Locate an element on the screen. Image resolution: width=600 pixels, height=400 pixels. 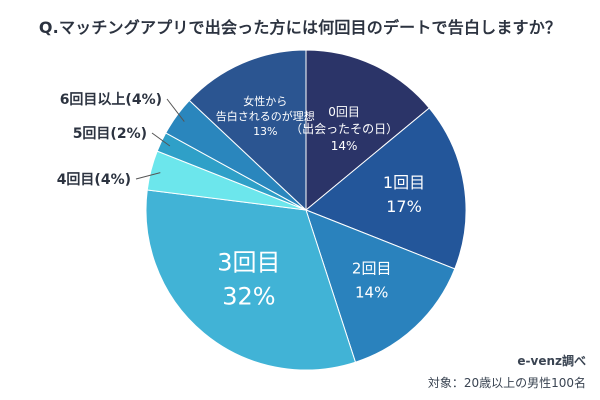
slice-label-7: 女性から告白されるのが理想 13% is located at coordinates (265, 116).